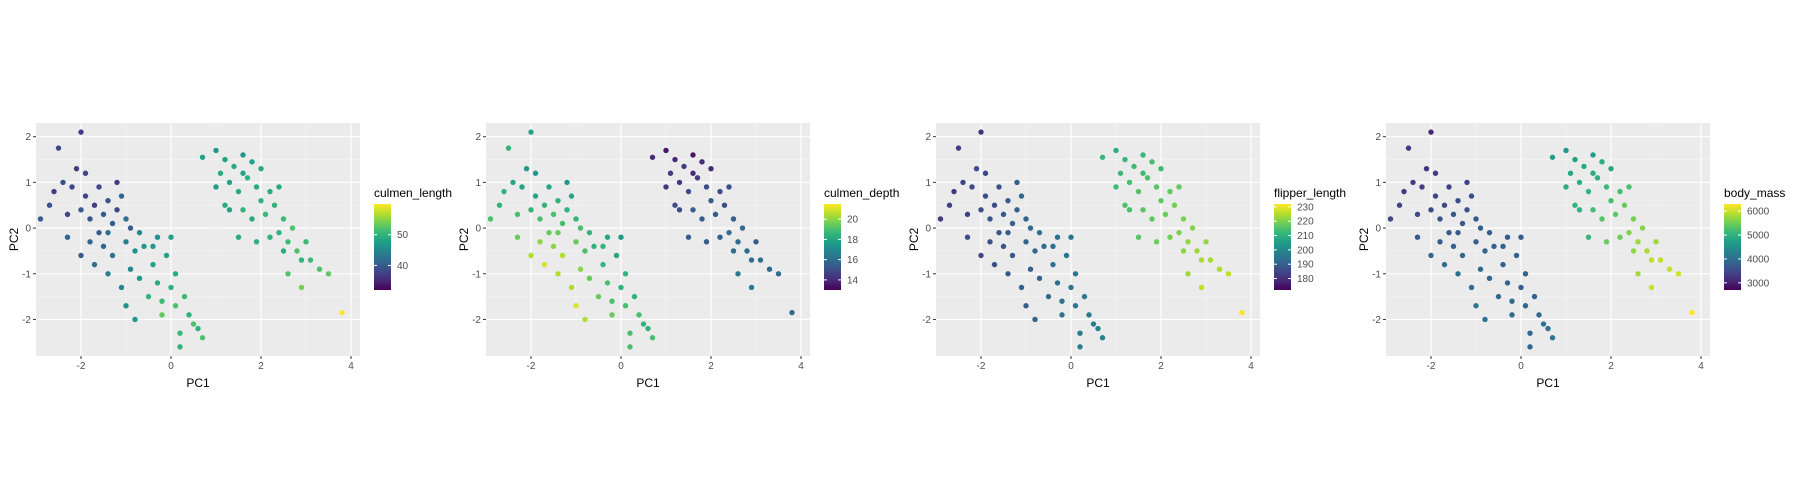 Image resolution: width=1800 pixels, height=504 pixels. I want to click on colorbar-label: 3000, so click(1758, 283).